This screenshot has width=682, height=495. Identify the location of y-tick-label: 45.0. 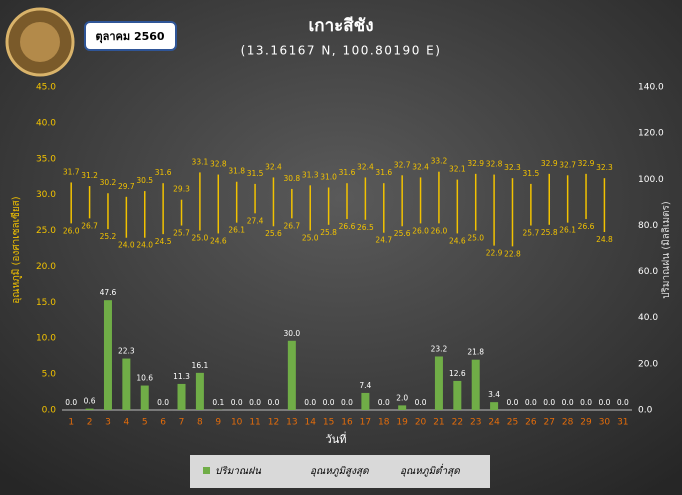
(46, 88).